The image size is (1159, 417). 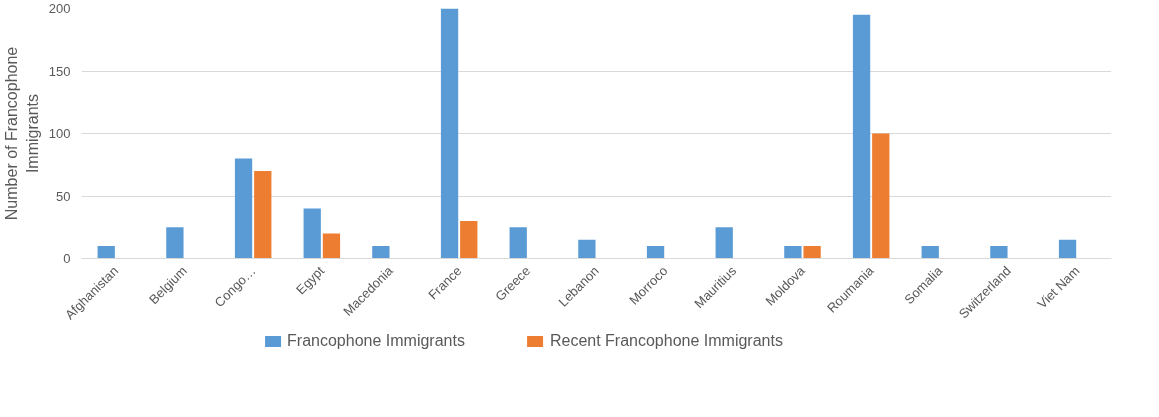 What do you see at coordinates (666, 341) in the screenshot?
I see `legend-label: Recent Francophone Immigrants` at bounding box center [666, 341].